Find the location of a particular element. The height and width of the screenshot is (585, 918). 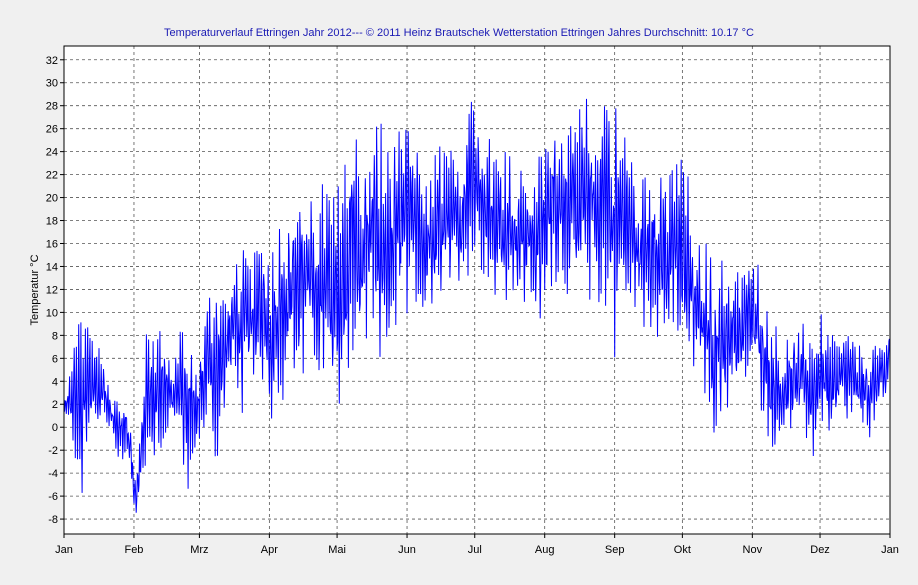

y-tick-label: 26 is located at coordinates (52, 130).